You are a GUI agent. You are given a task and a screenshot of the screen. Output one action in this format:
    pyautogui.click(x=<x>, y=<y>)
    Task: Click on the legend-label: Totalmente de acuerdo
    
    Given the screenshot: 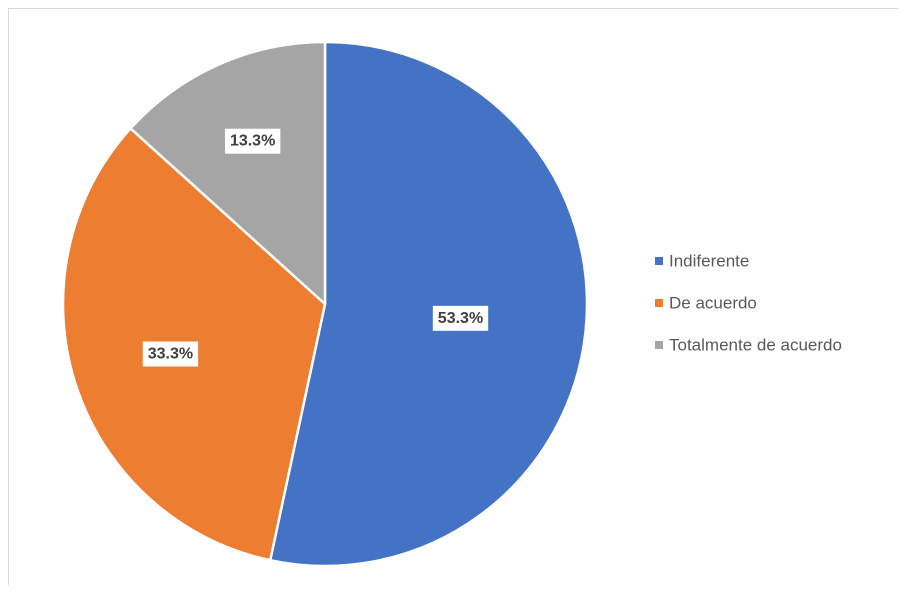 What is the action you would take?
    pyautogui.click(x=755, y=345)
    